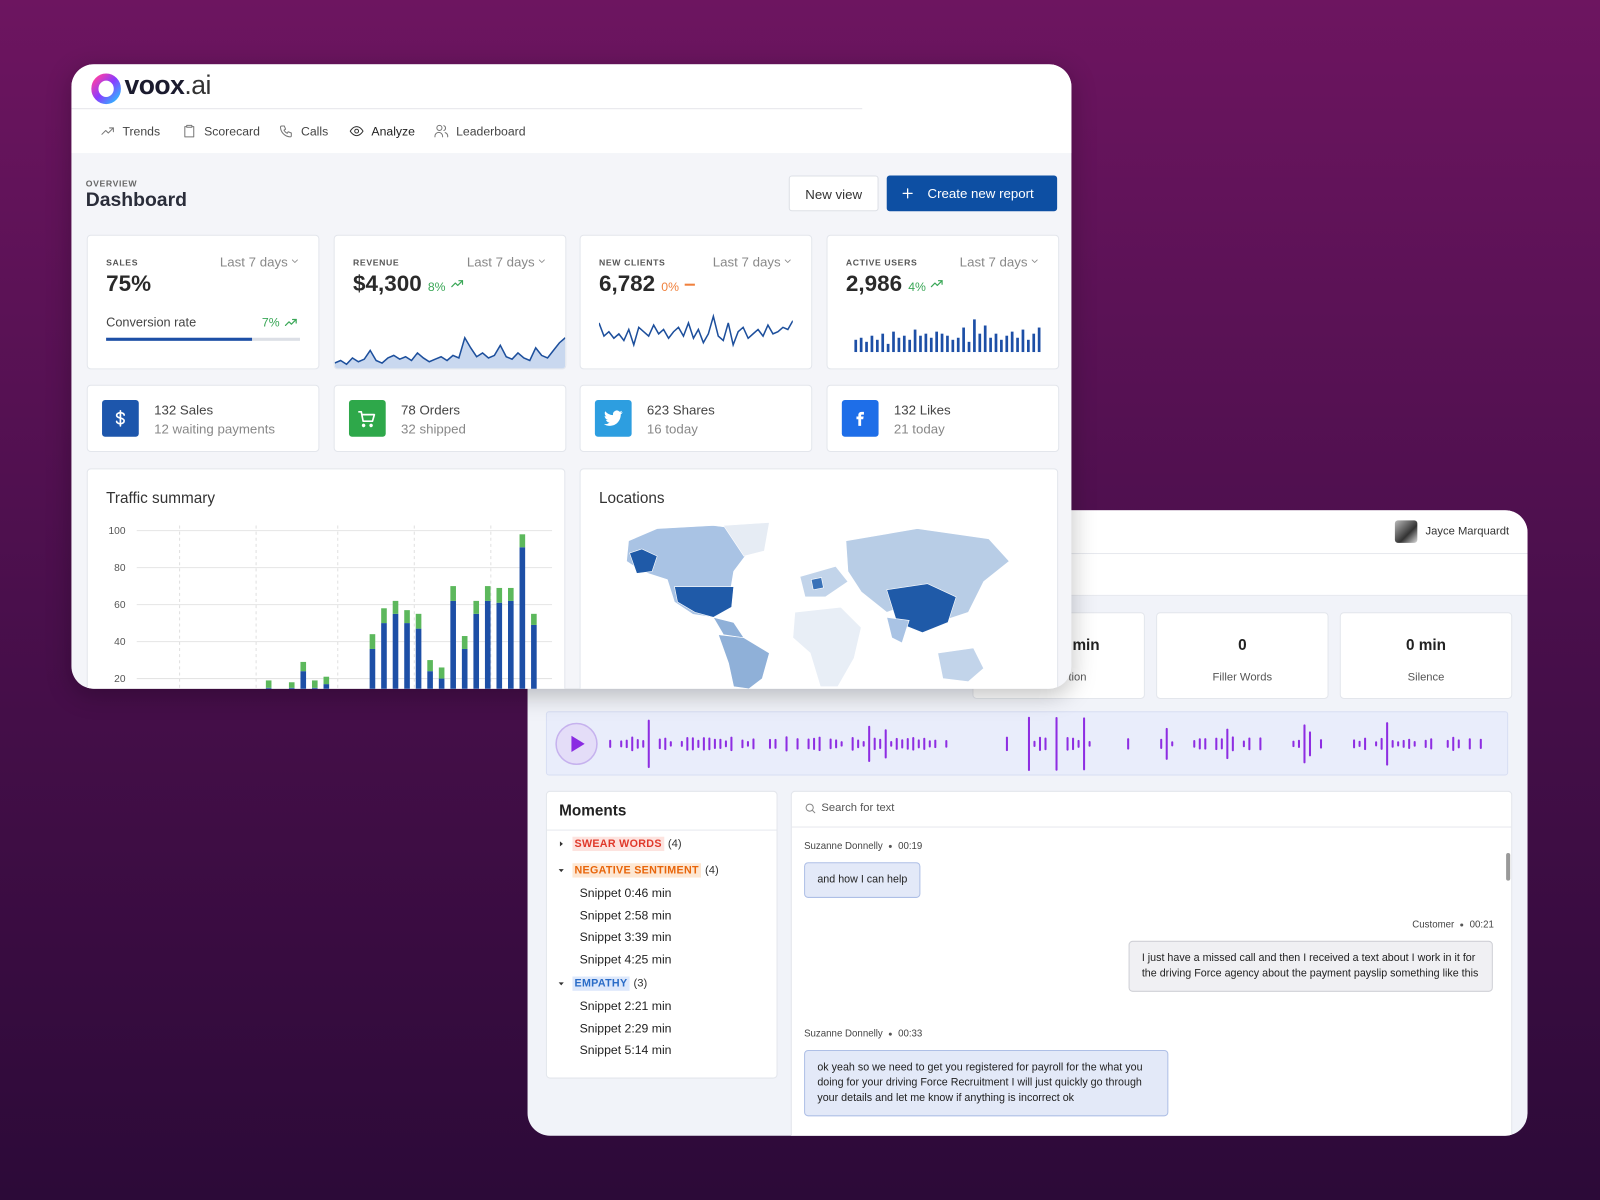  What do you see at coordinates (922, 410) in the screenshot?
I see `stat-title: 132 Likes` at bounding box center [922, 410].